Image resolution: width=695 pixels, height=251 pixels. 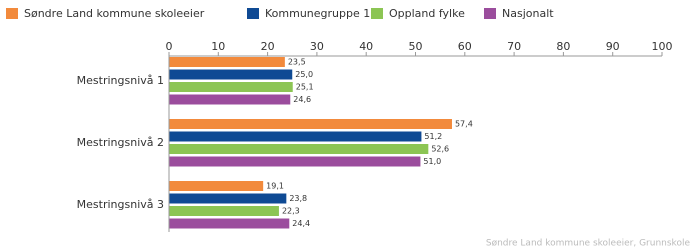 What do you see at coordinates (169, 46) in the screenshot?
I see `x-tick-label: 0` at bounding box center [169, 46].